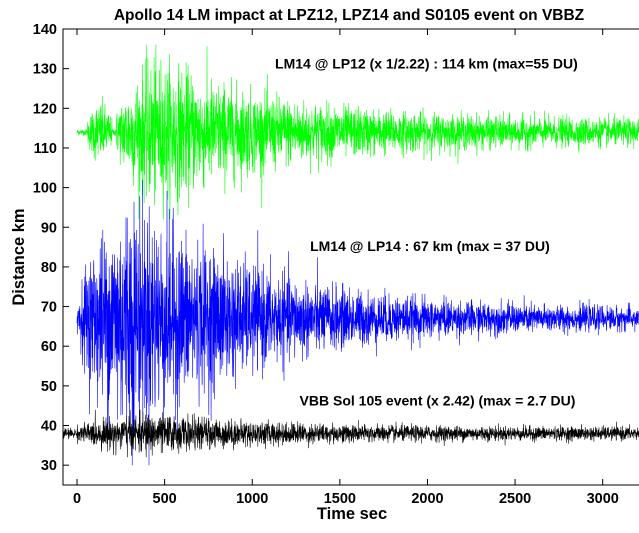  Describe the element at coordinates (49, 228) in the screenshot. I see `y-tick-label: 90` at that location.